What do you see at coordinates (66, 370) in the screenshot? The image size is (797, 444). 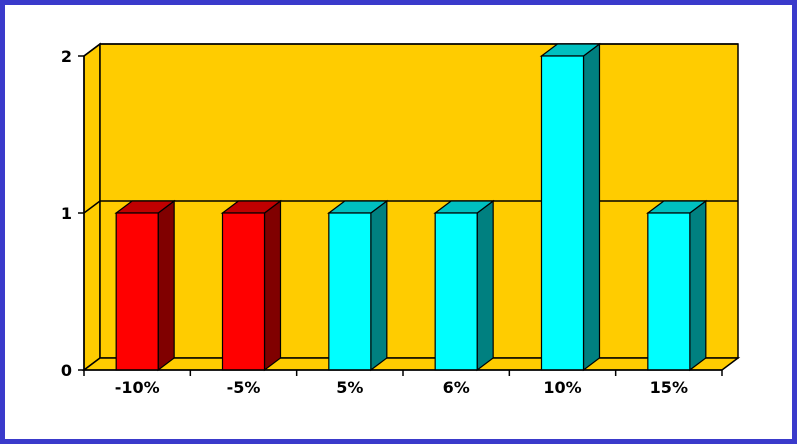 I see `y-tick-label: 0` at bounding box center [66, 370].